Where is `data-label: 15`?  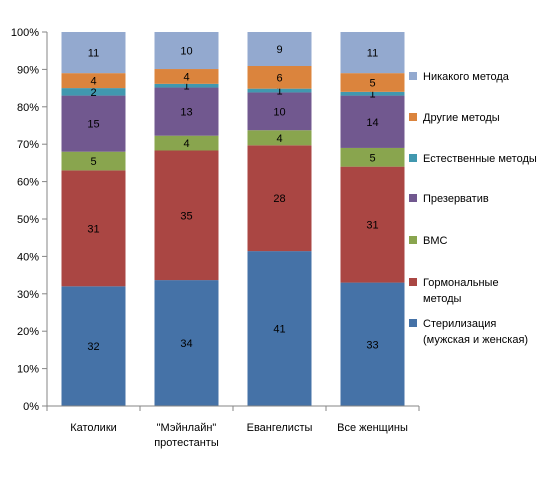
data-label: 15 is located at coordinates (93, 125).